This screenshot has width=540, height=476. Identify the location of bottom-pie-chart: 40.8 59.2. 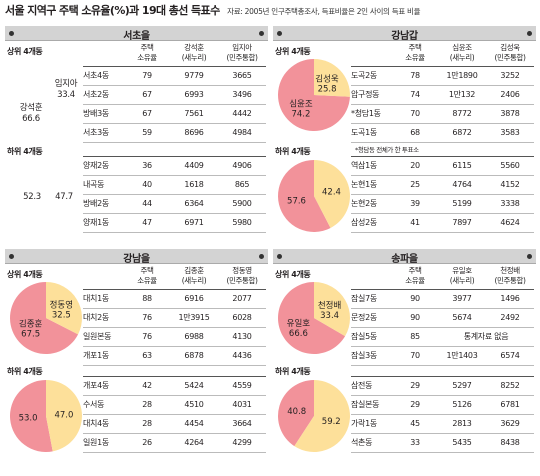
(314, 416).